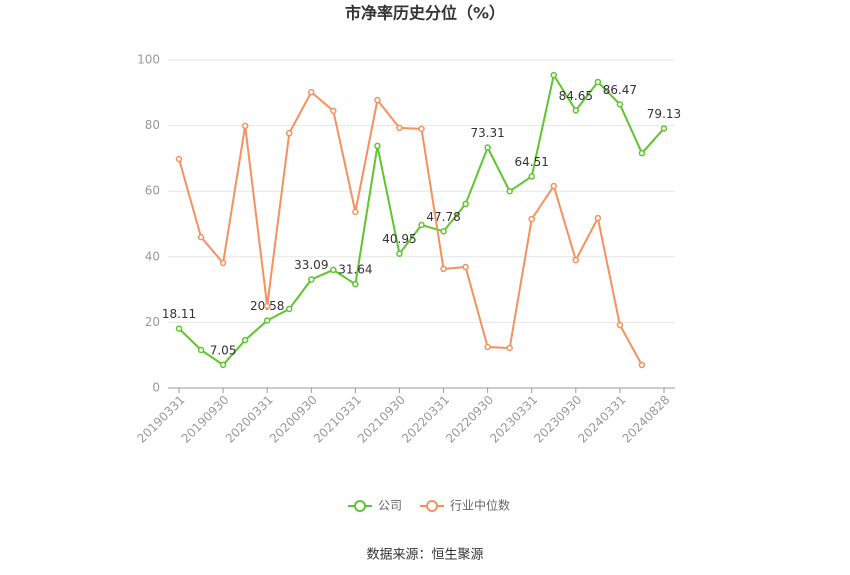 This screenshot has width=850, height=575. Describe the element at coordinates (576, 96) in the screenshot. I see `data-label: 84.65` at that location.